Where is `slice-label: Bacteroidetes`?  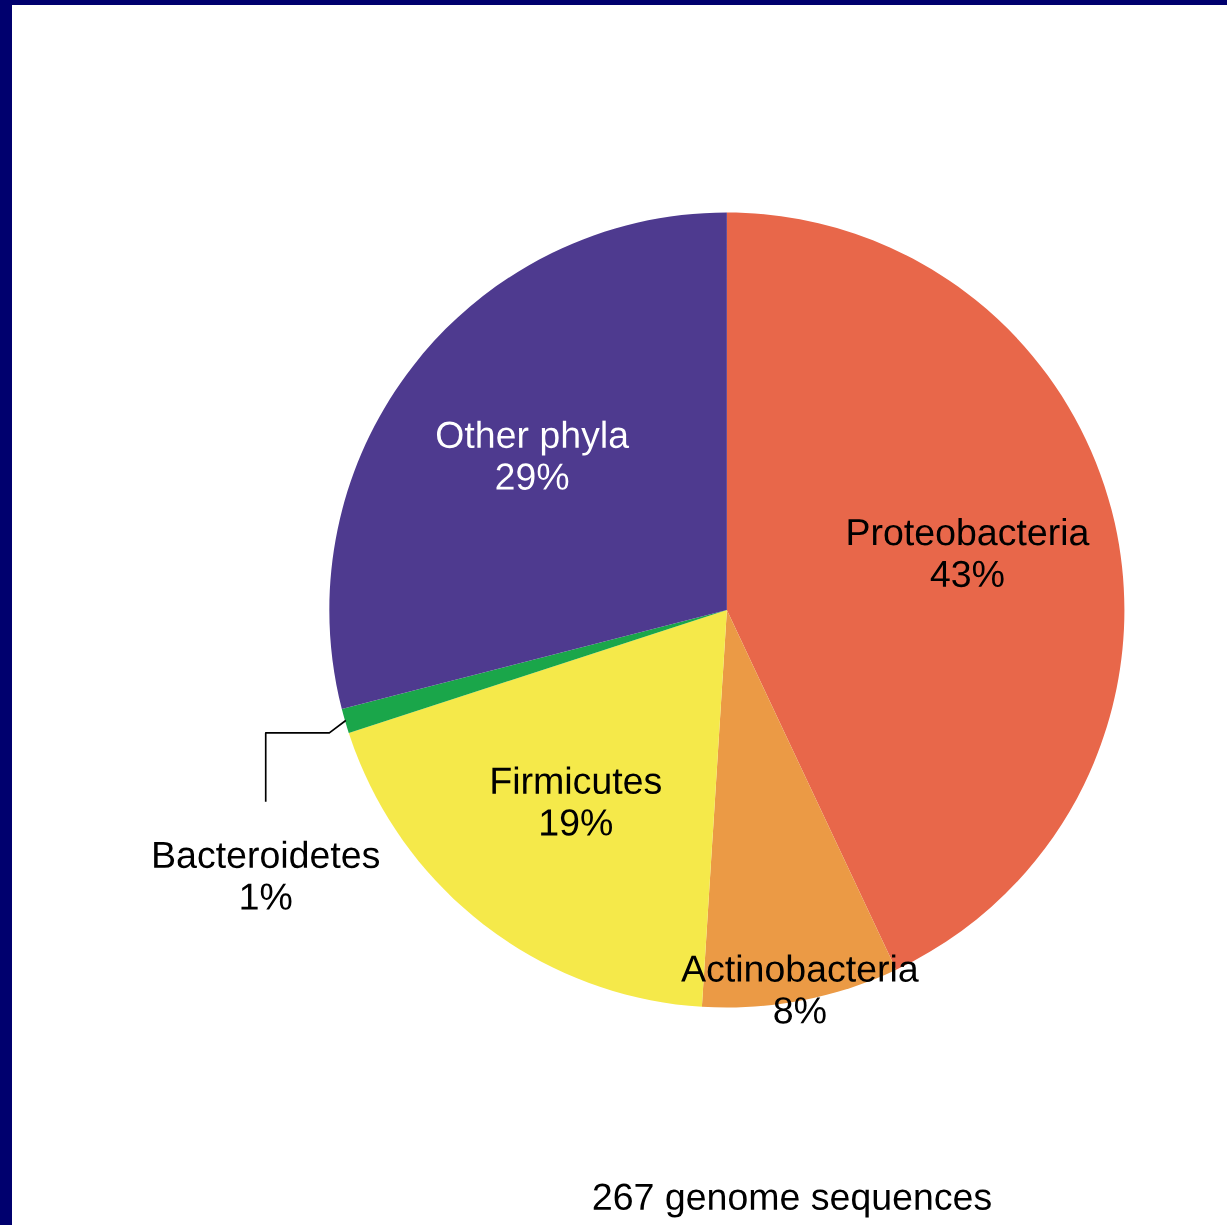 slice-label: Bacteroidetes is located at coordinates (267, 854).